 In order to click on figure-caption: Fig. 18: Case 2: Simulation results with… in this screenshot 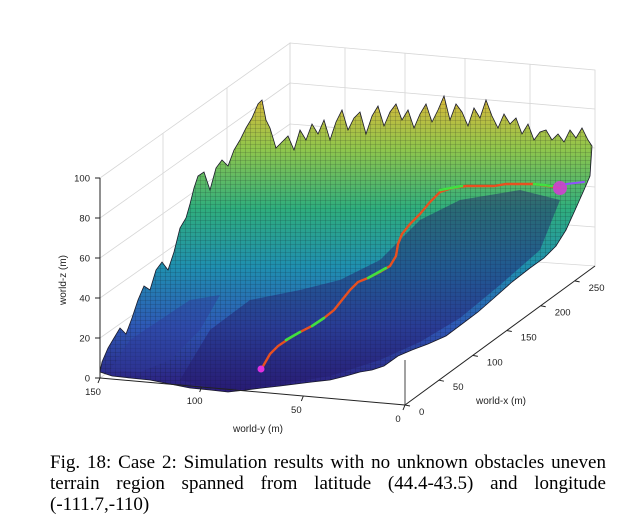, I will do `click(328, 483)`.